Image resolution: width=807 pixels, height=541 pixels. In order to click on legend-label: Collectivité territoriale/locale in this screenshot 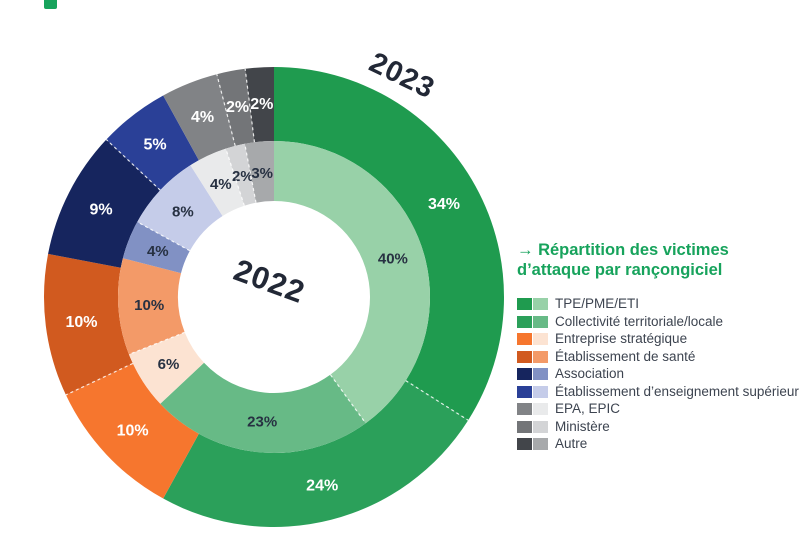, I will do `click(639, 321)`.